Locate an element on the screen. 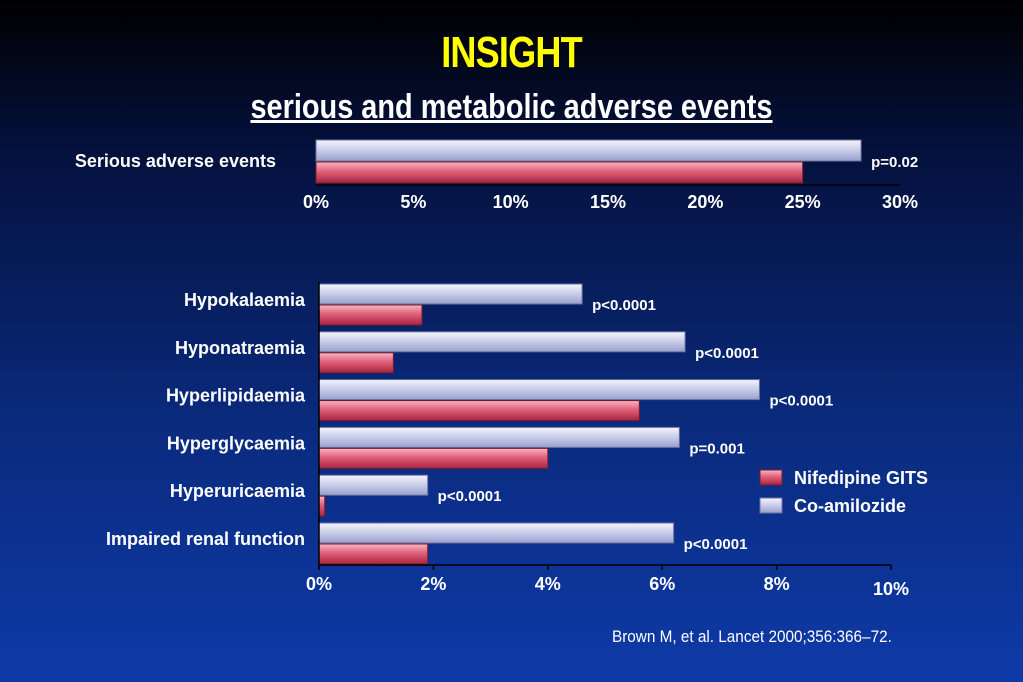  x-tick-label: 30% is located at coordinates (900, 202).